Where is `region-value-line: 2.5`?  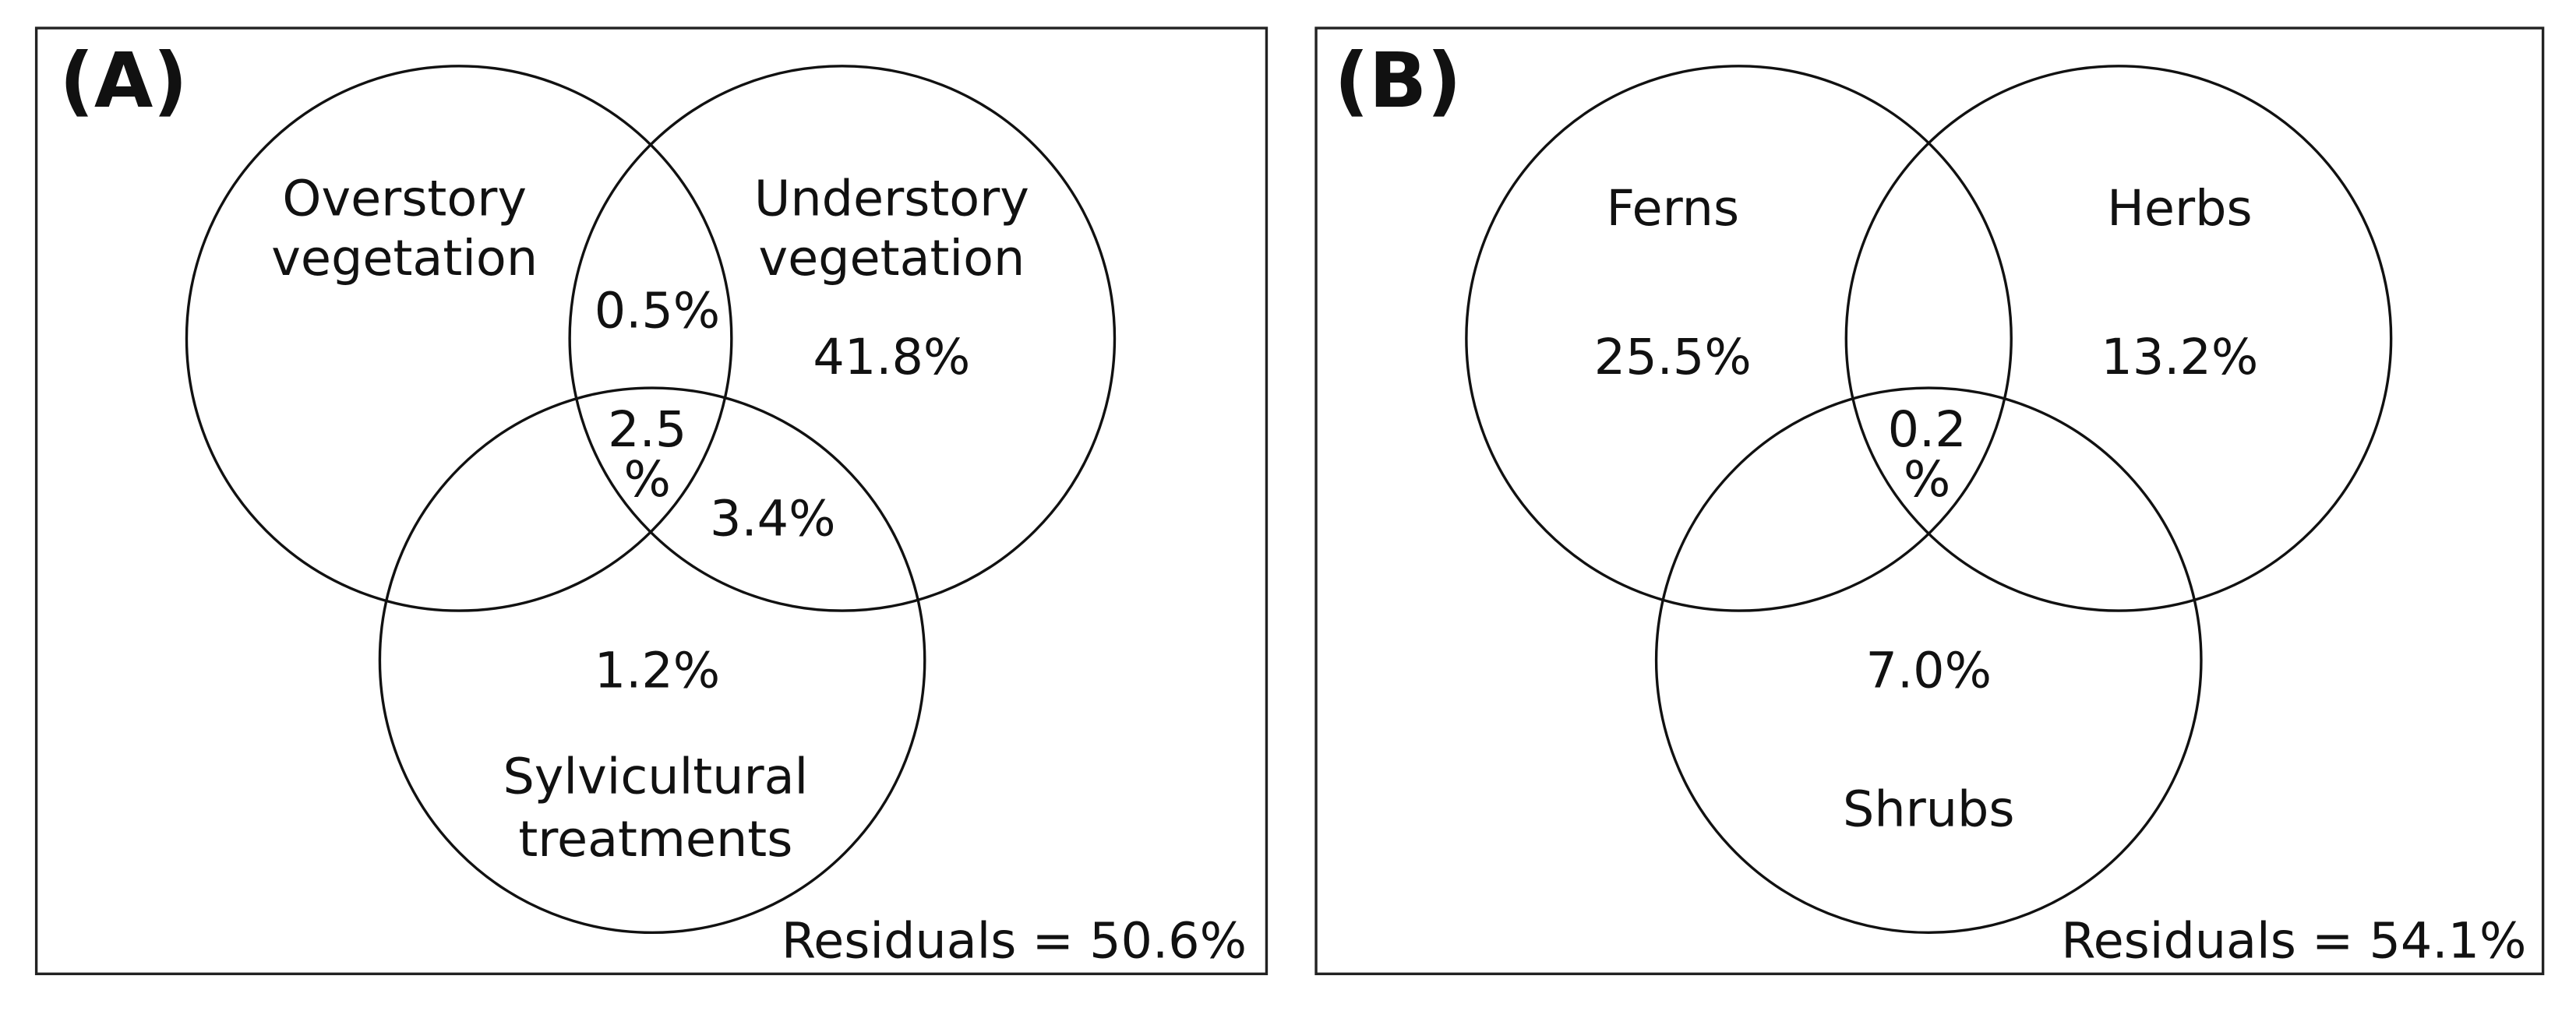 region-value-line: 2.5 is located at coordinates (647, 429).